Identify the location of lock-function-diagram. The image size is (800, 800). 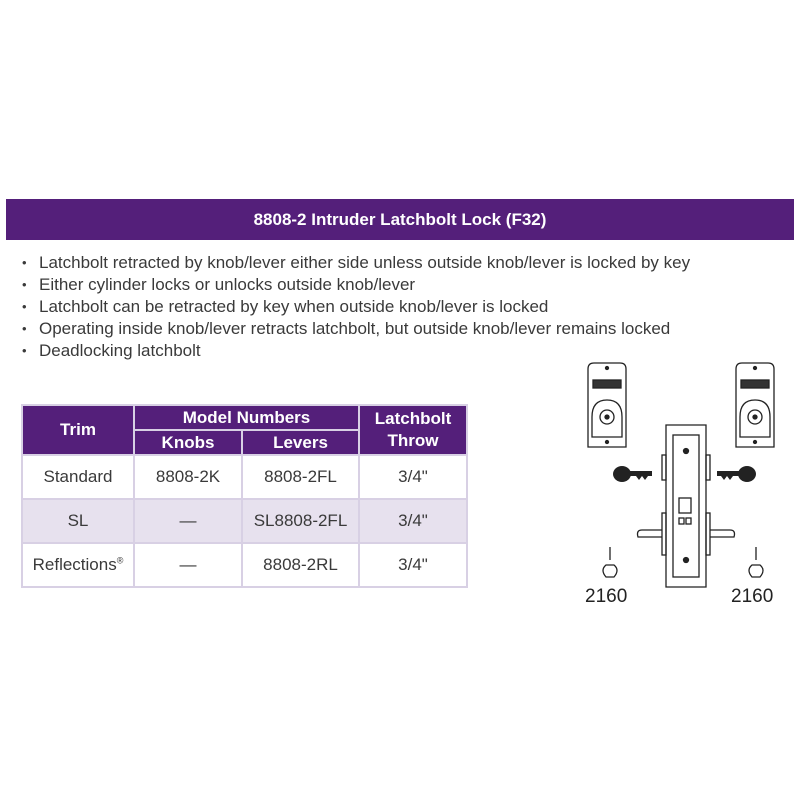
(681, 475).